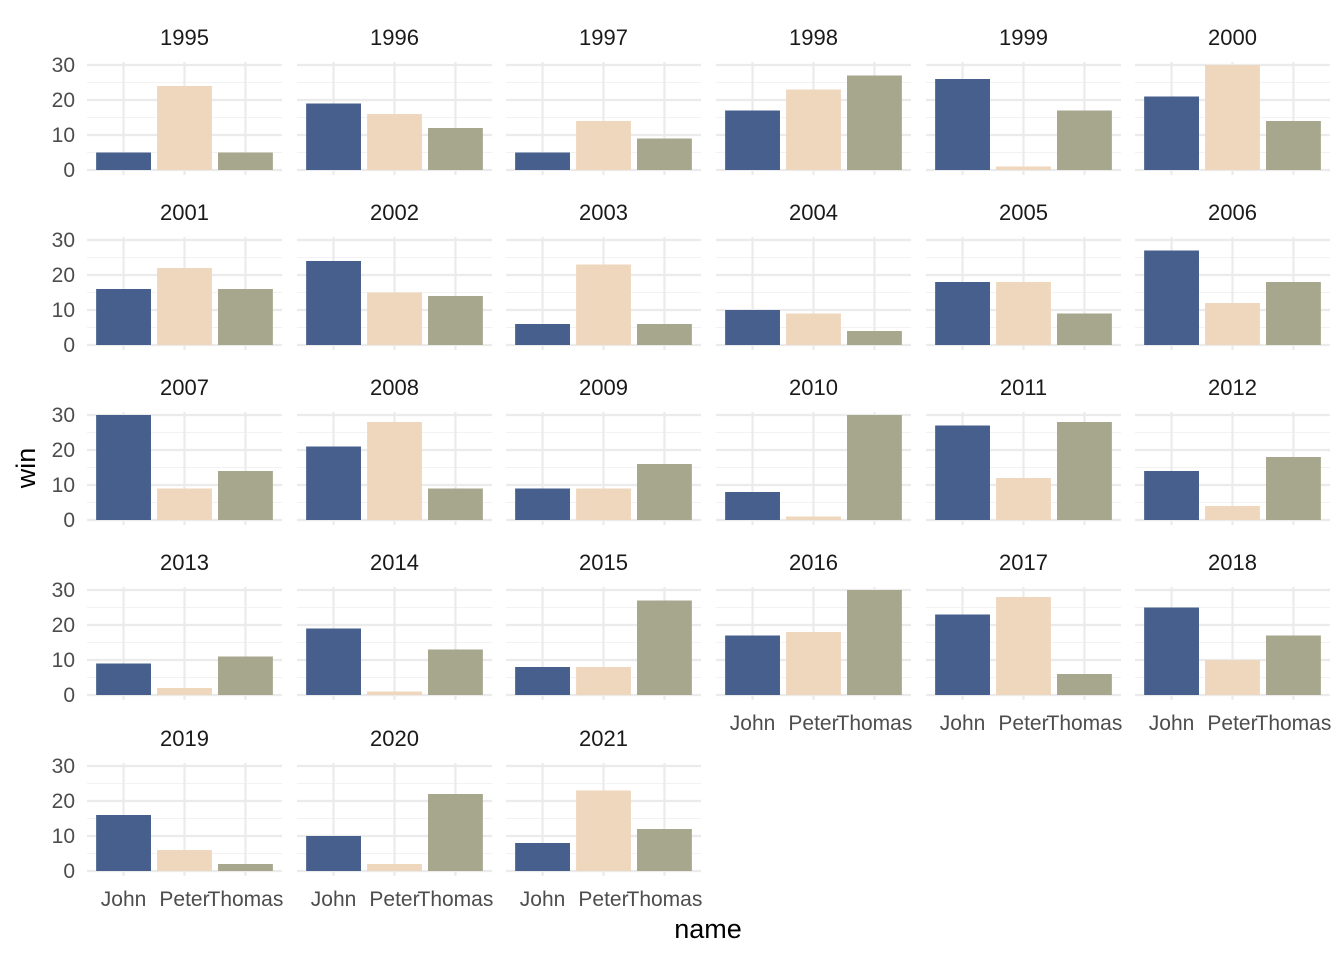  I want to click on facet-panel-2008: 2008, so click(394, 450).